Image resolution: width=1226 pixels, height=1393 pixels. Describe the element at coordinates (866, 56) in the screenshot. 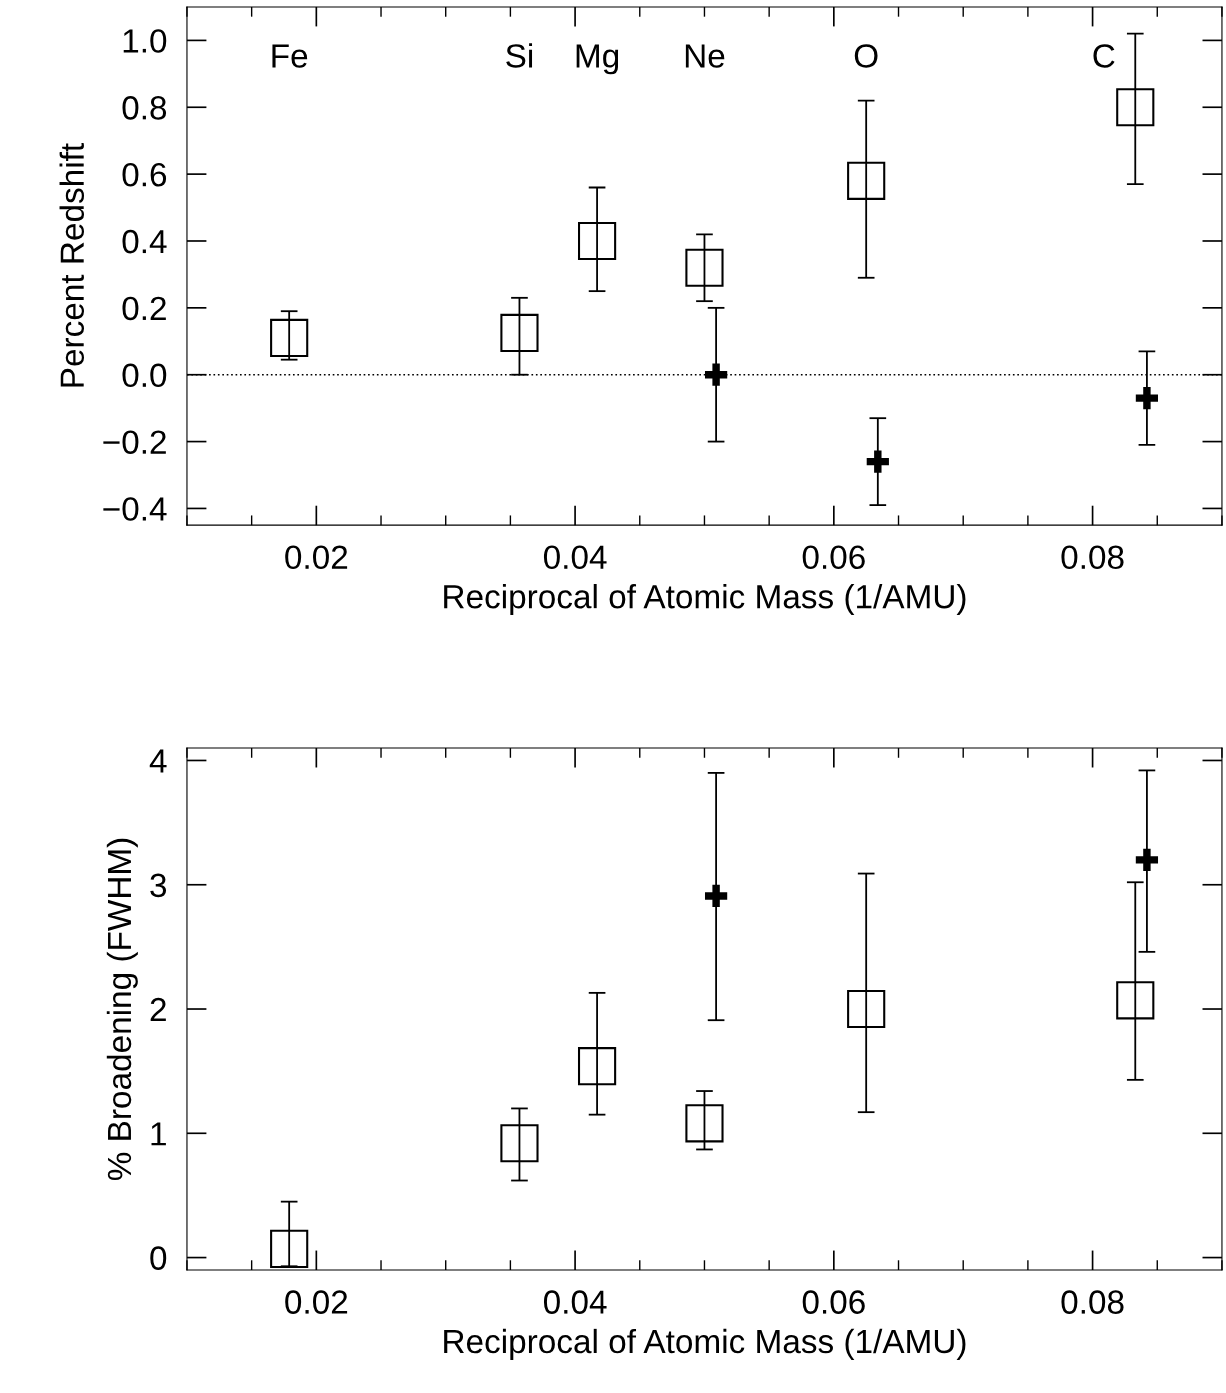

I see `annotation: O` at that location.